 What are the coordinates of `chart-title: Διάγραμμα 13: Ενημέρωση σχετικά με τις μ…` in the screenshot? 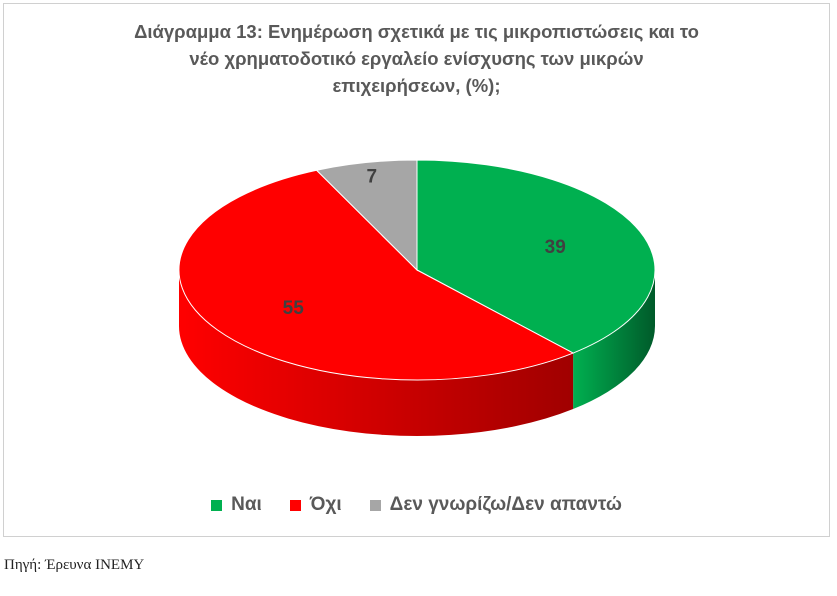 It's located at (416, 58).